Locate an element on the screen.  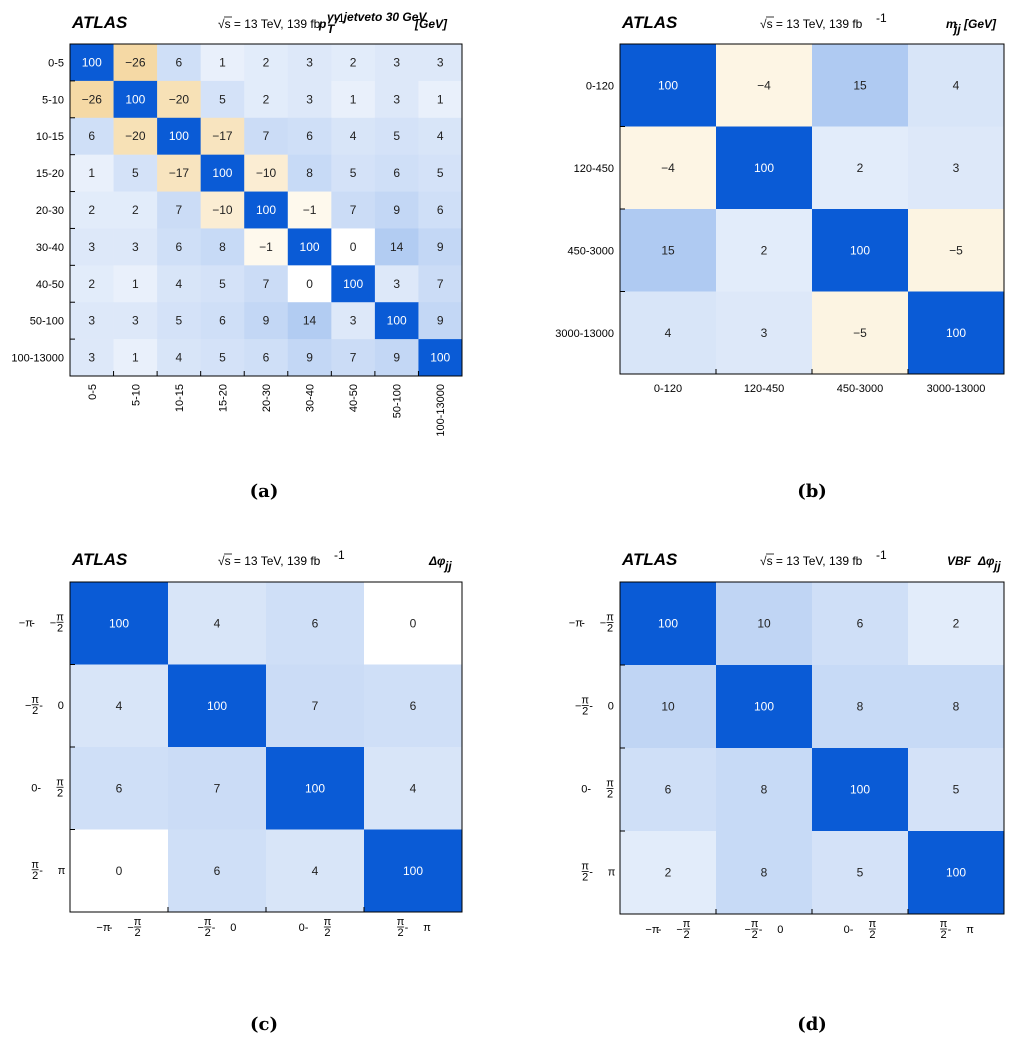
cell-value: 8 is located at coordinates (956, 707).